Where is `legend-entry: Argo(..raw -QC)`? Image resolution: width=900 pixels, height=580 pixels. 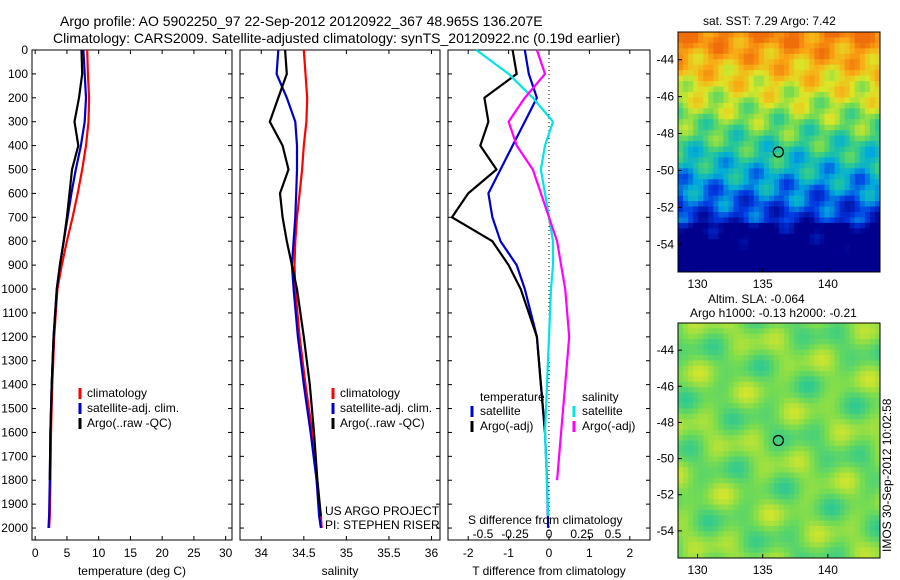 legend-entry: Argo(..raw -QC) is located at coordinates (129, 423).